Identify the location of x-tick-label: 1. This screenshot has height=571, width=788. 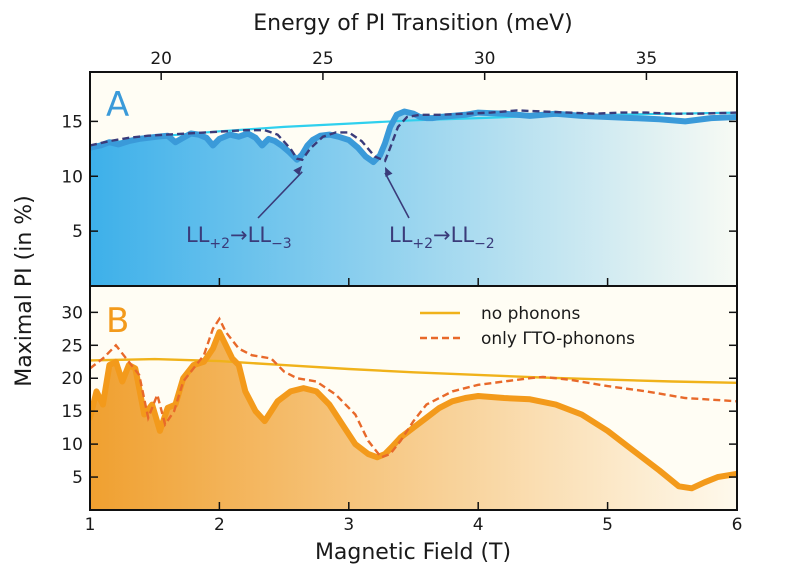
(90, 525).